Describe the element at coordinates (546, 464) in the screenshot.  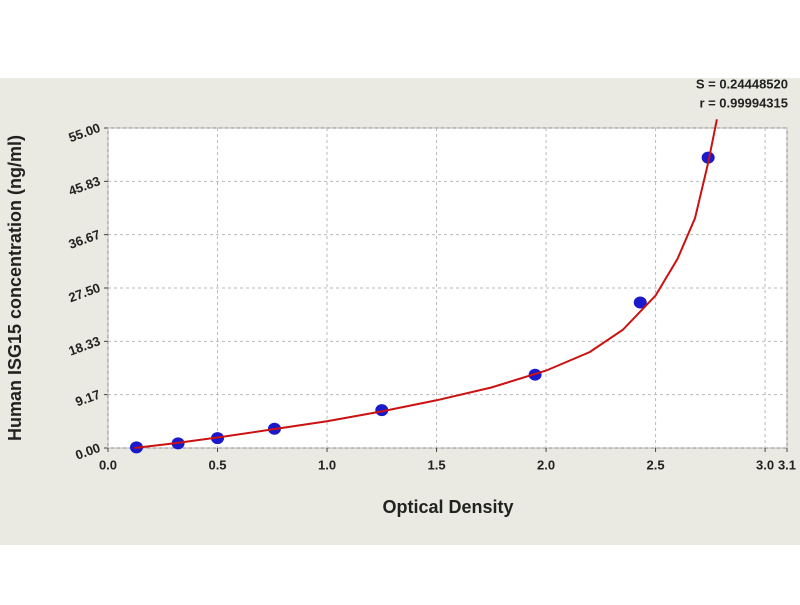
I see `x-tick-label: 2.0` at that location.